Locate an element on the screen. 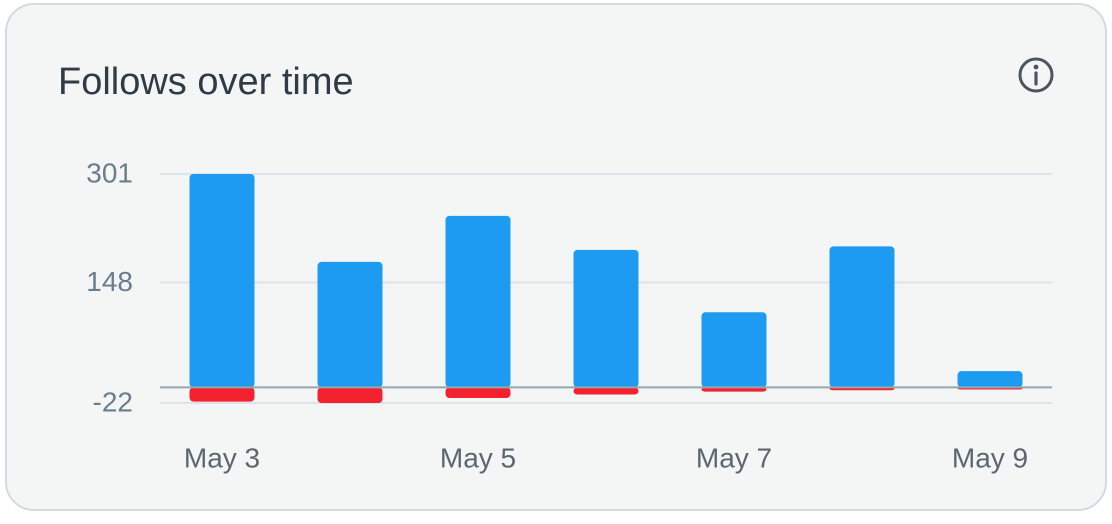 Image resolution: width=1112 pixels, height=524 pixels. y-tick-label: 301 is located at coordinates (109, 172).